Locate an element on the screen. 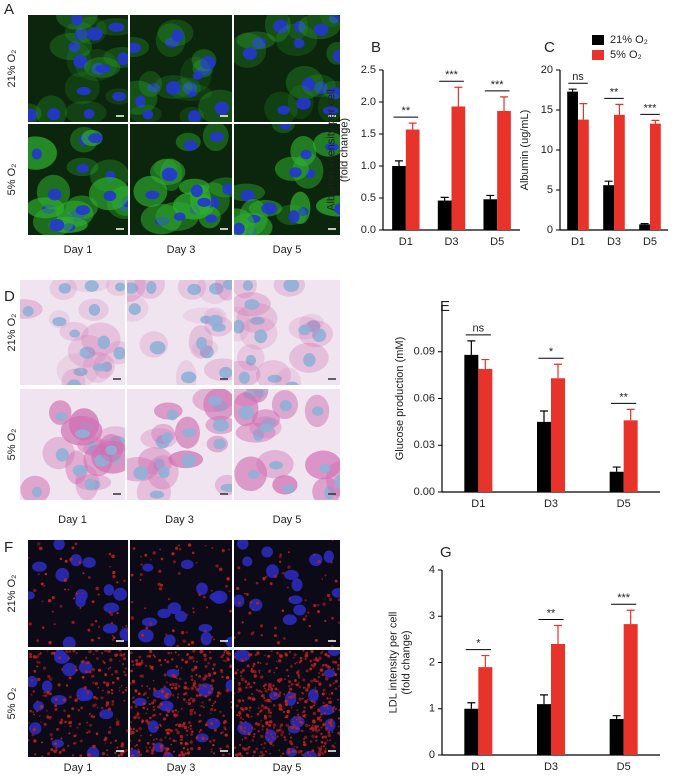  y-tick-label: 15 is located at coordinates (547, 110).